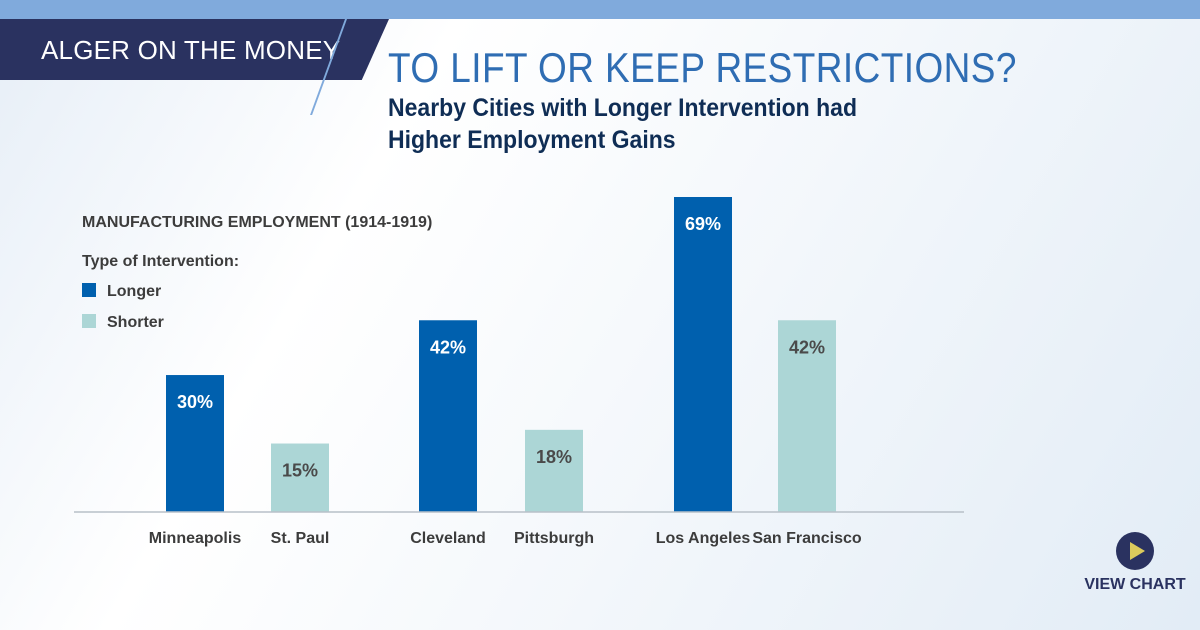  What do you see at coordinates (1135, 551) in the screenshot?
I see `play-icon` at bounding box center [1135, 551].